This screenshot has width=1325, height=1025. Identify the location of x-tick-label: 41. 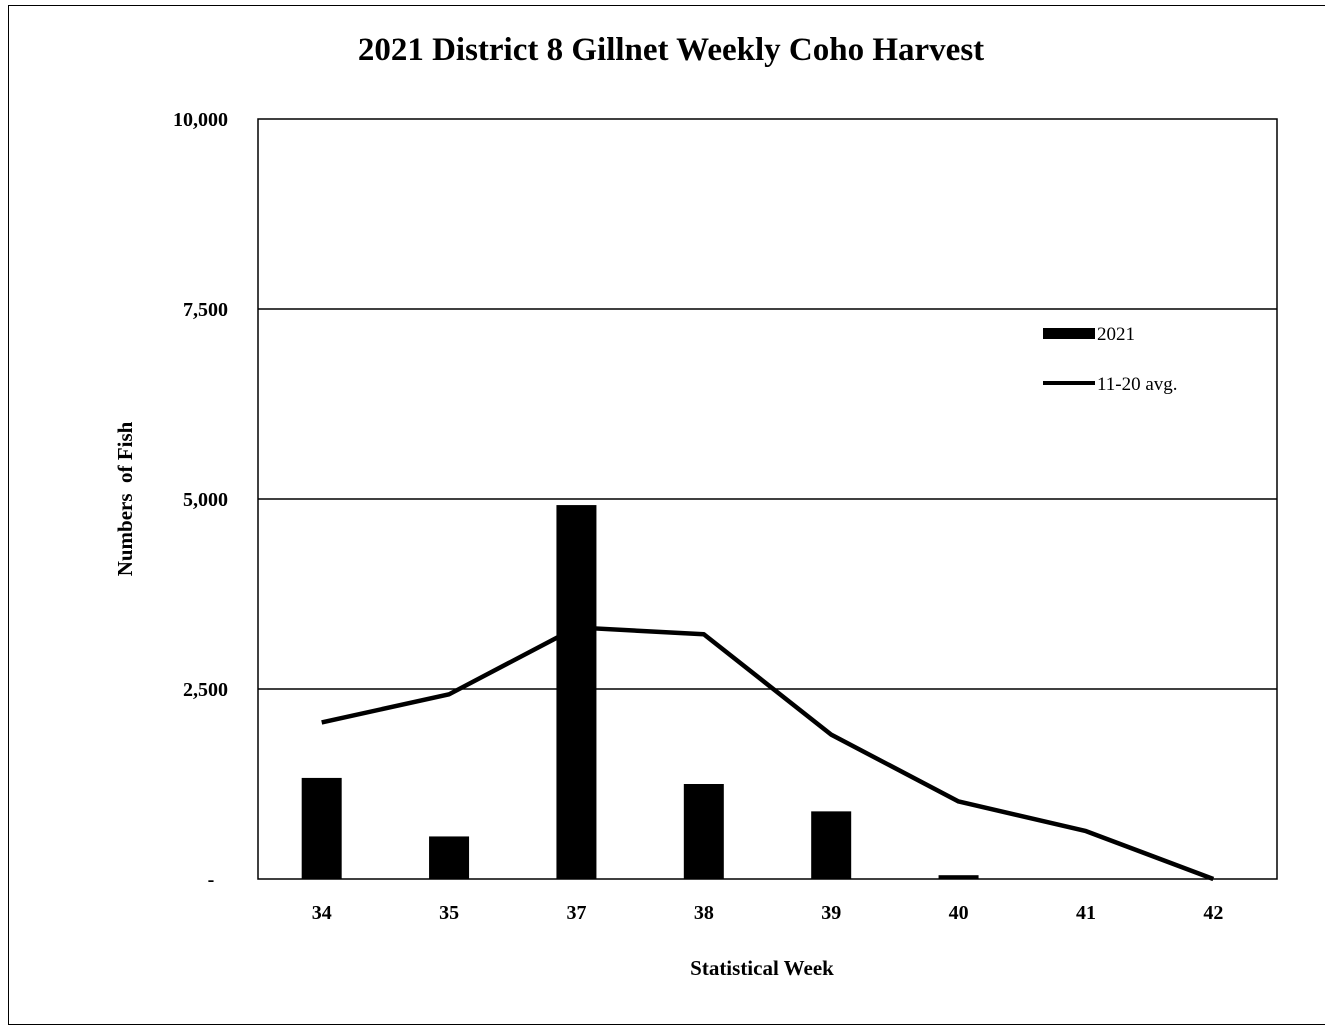
(1086, 913).